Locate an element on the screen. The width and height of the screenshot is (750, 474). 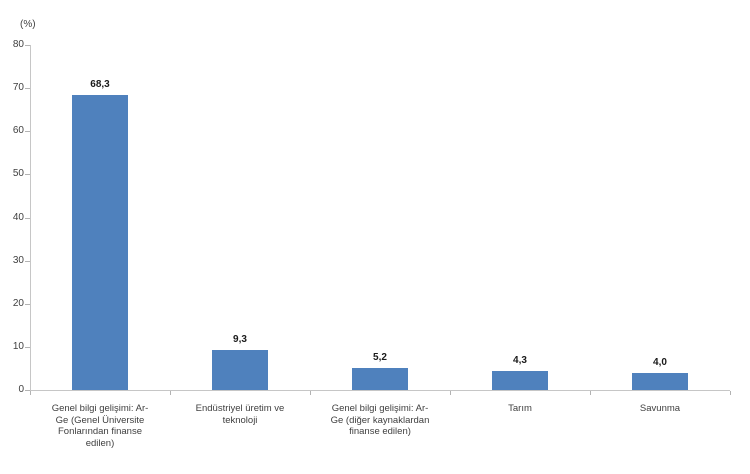
y-tick-label: 70 is located at coordinates (18, 88).